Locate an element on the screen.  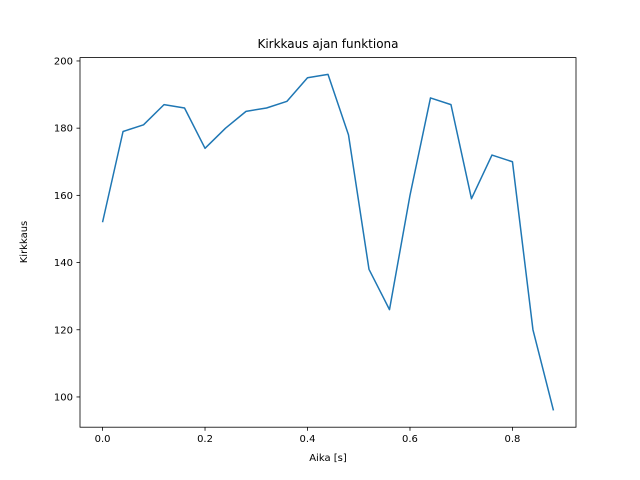
x-tick-label: 0.0 is located at coordinates (103, 439).